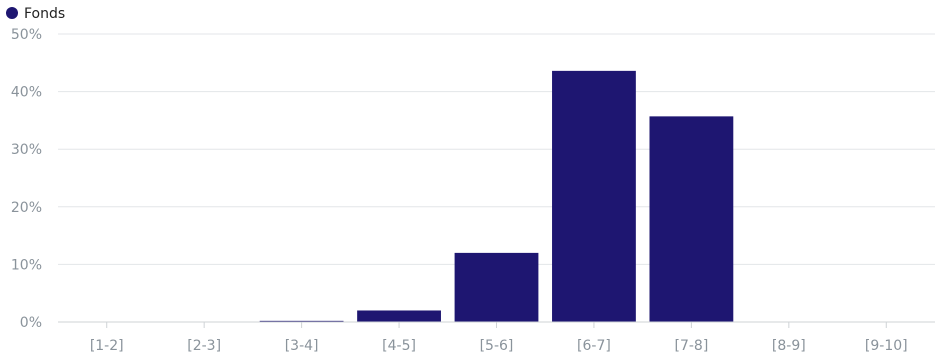 This screenshot has width=941, height=358. Describe the element at coordinates (594, 346) in the screenshot. I see `x-tick-label: [6-7]` at that location.